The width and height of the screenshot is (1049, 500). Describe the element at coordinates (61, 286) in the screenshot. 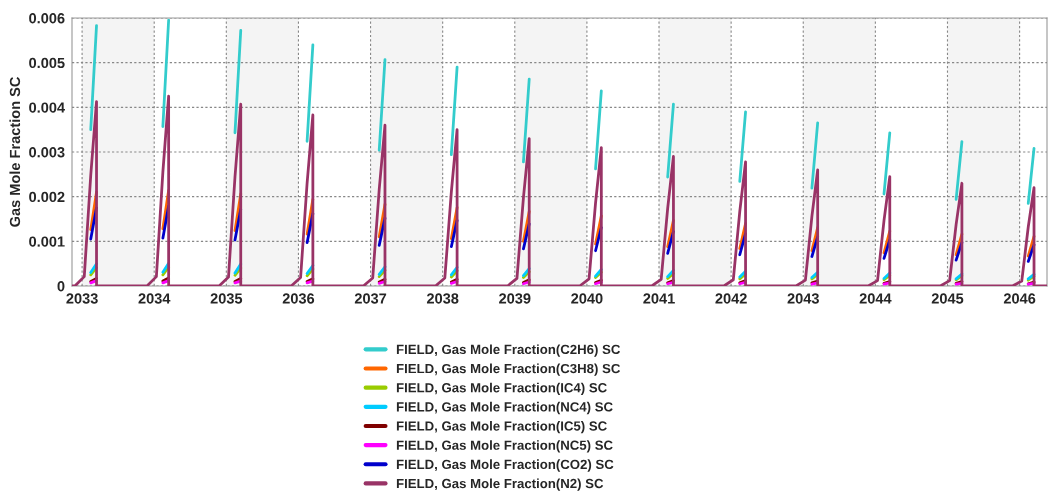

I see `y-tick-label: 0` at that location.